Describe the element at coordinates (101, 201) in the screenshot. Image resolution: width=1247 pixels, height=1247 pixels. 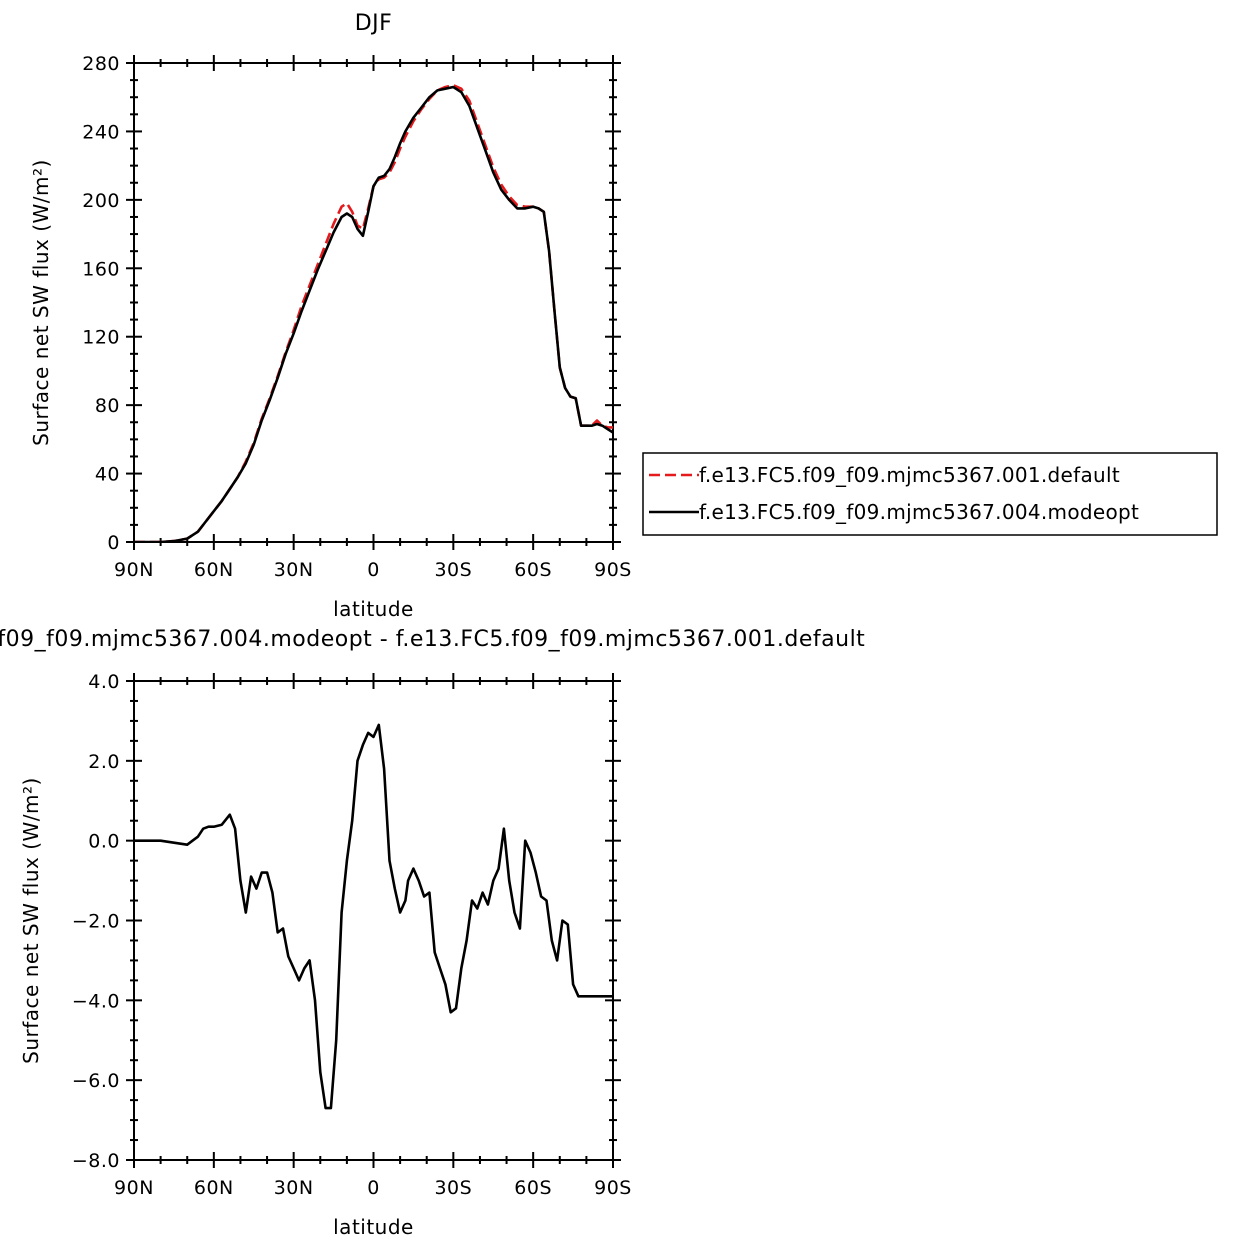
I see `y-tick-label: 200` at that location.